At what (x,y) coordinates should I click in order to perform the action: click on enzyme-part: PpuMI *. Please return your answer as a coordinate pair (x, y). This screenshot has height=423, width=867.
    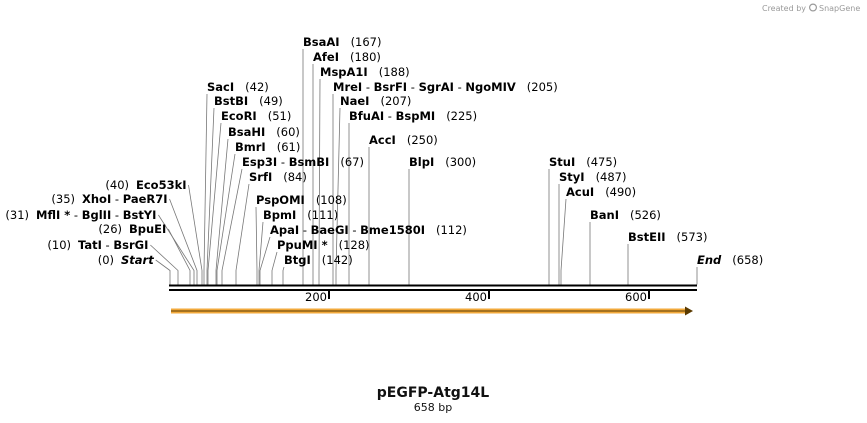
    Looking at the image, I should click on (302, 245).